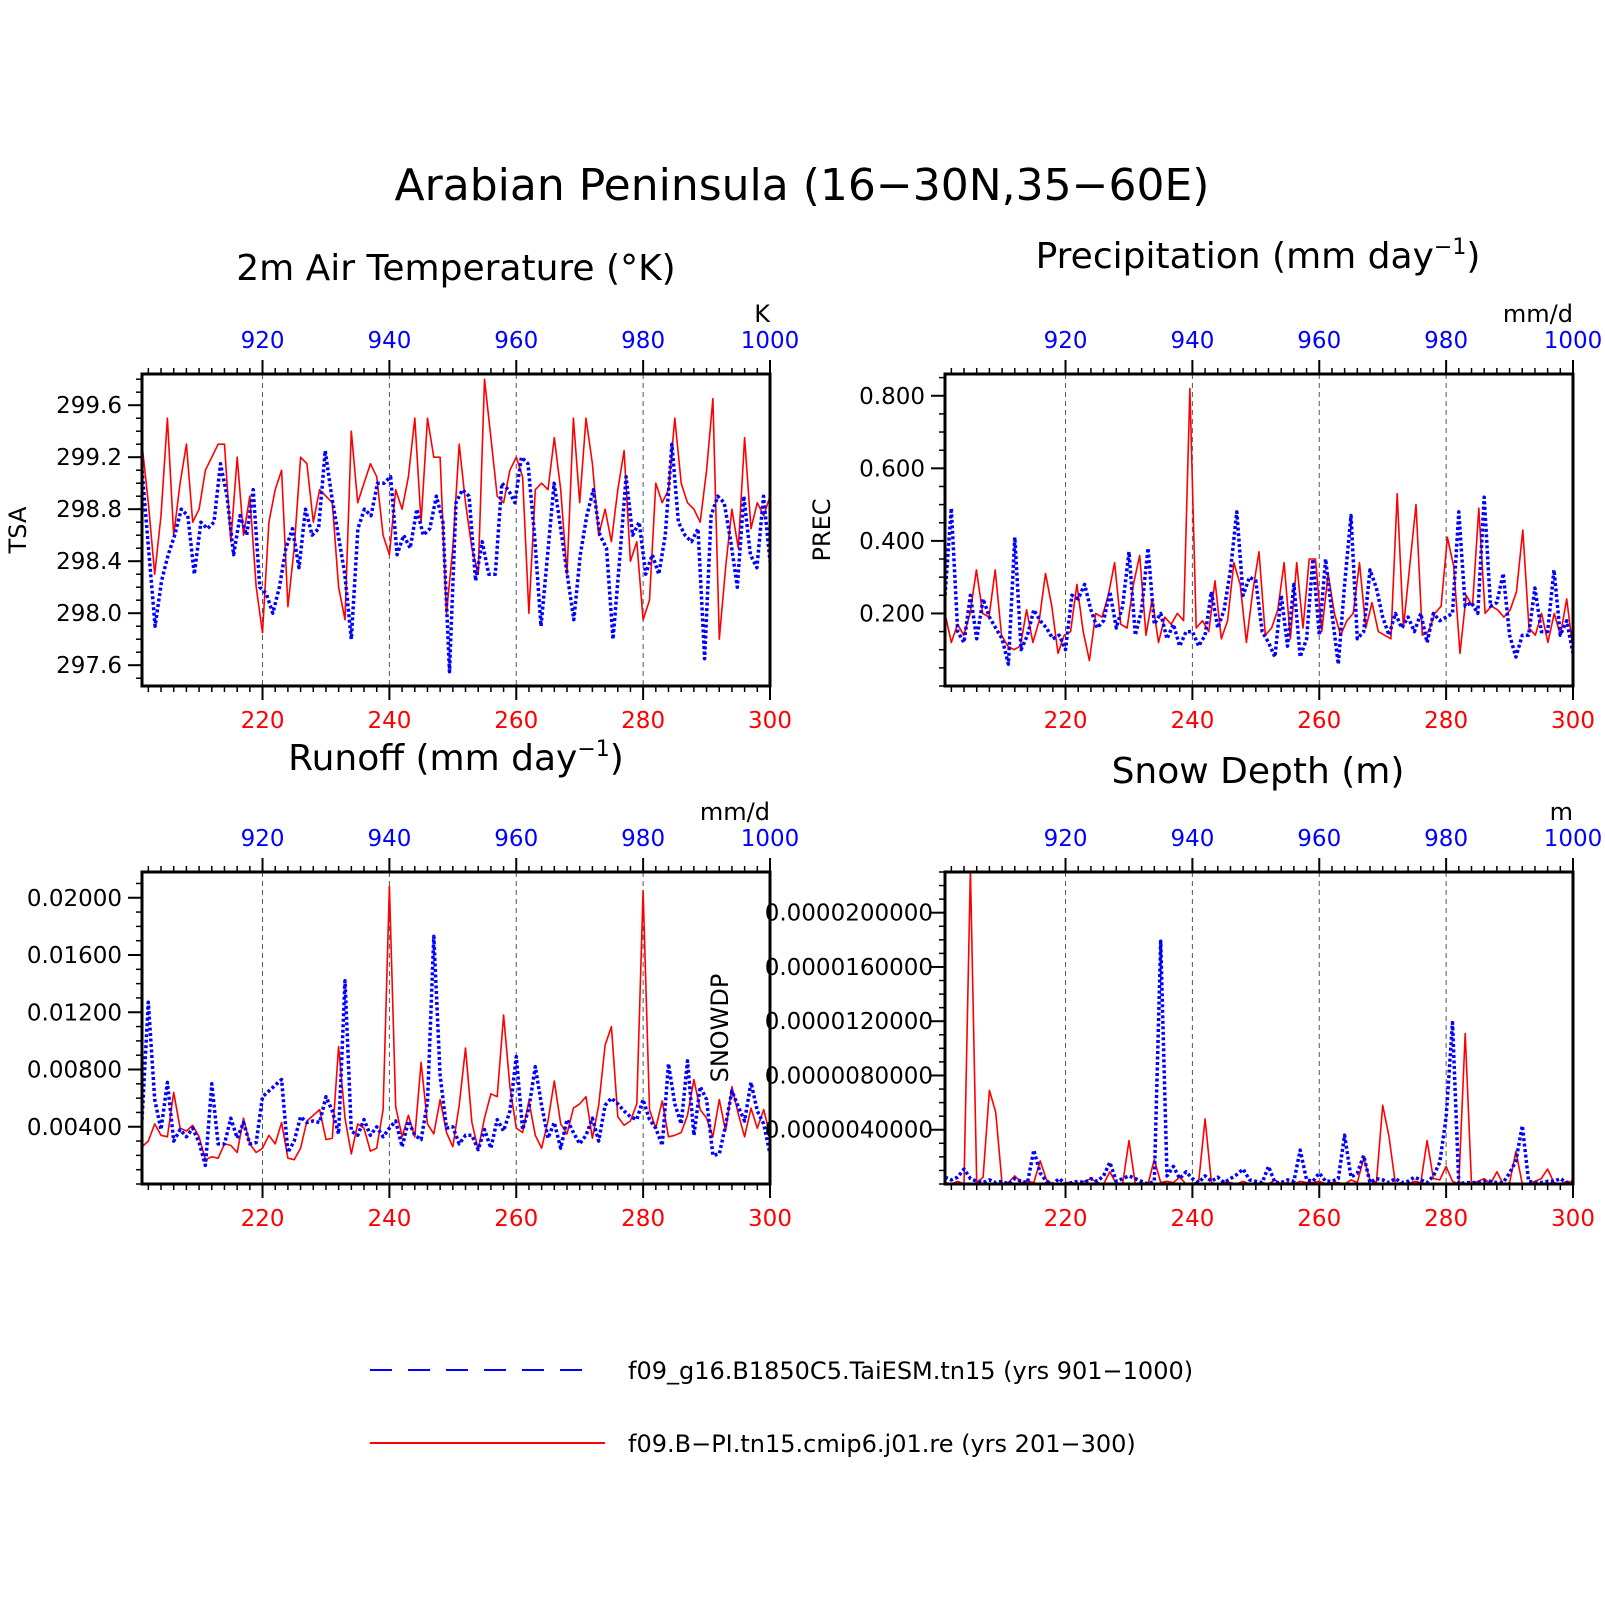 The image size is (1605, 1605). Describe the element at coordinates (74, 1128) in the screenshot. I see `y-tick-label: 0.00400` at that location.